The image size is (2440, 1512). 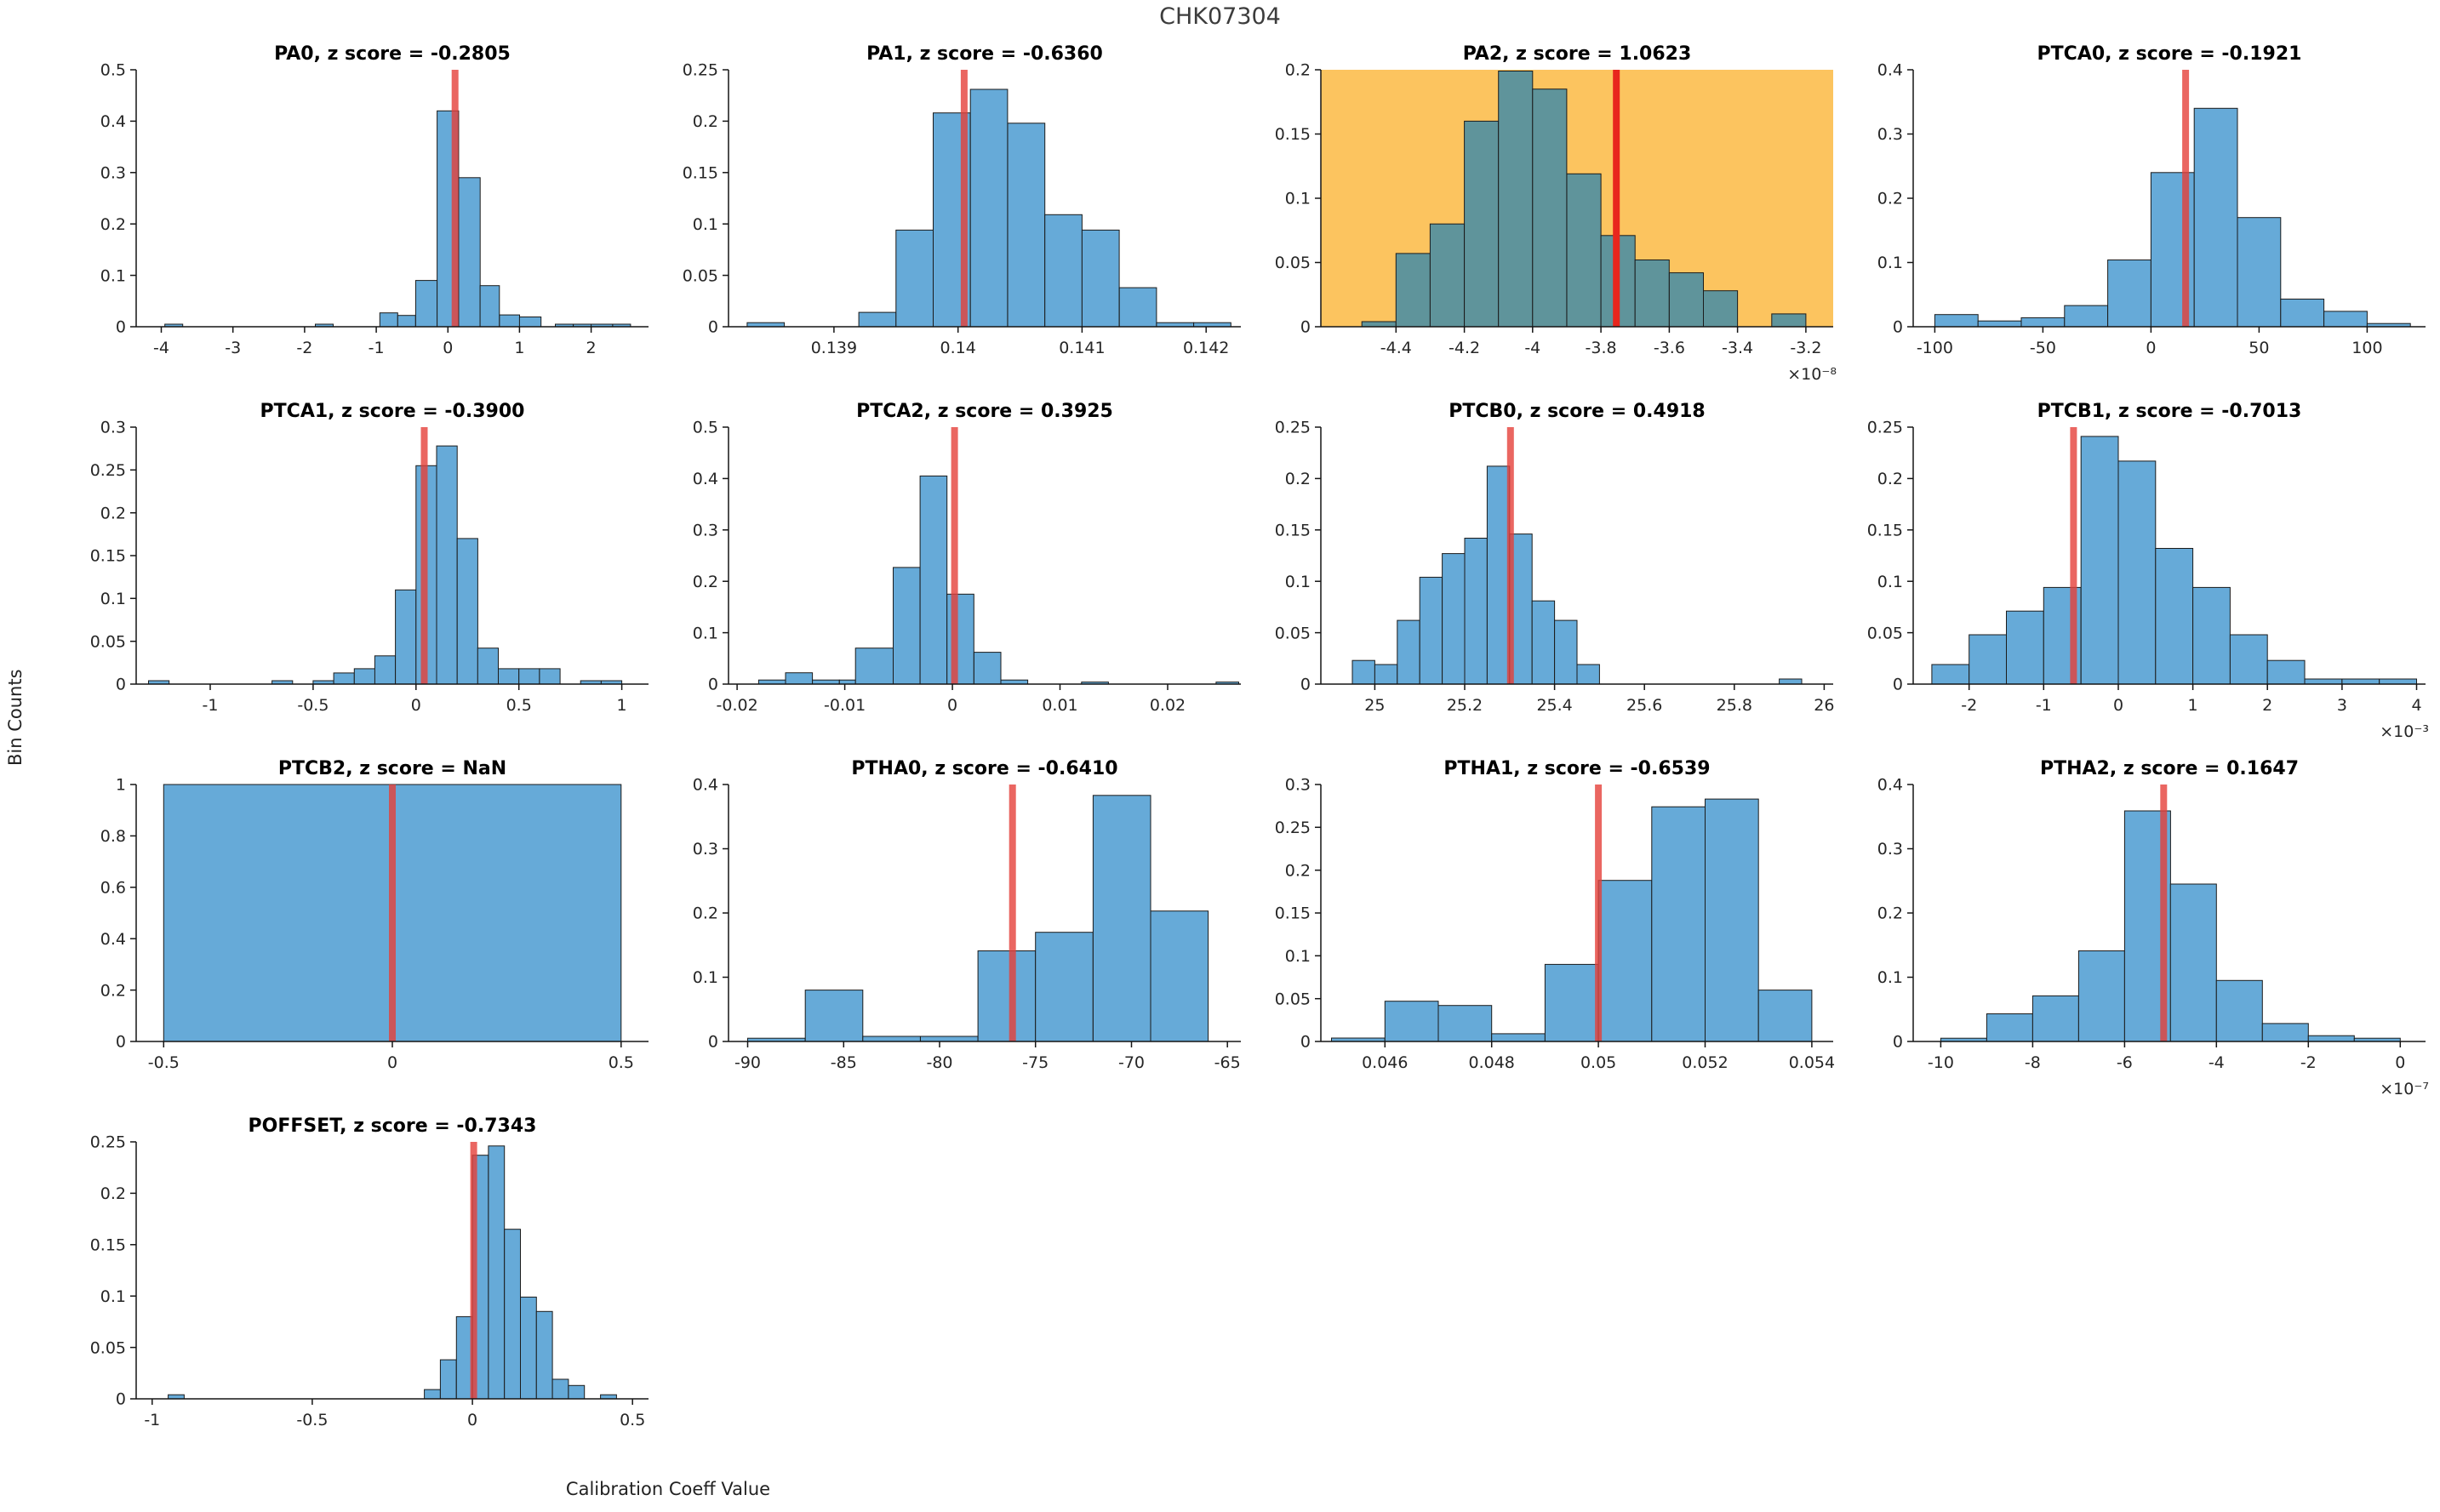 What do you see at coordinates (121, 785) in the screenshot?
I see `y-tick-label: 1` at bounding box center [121, 785].